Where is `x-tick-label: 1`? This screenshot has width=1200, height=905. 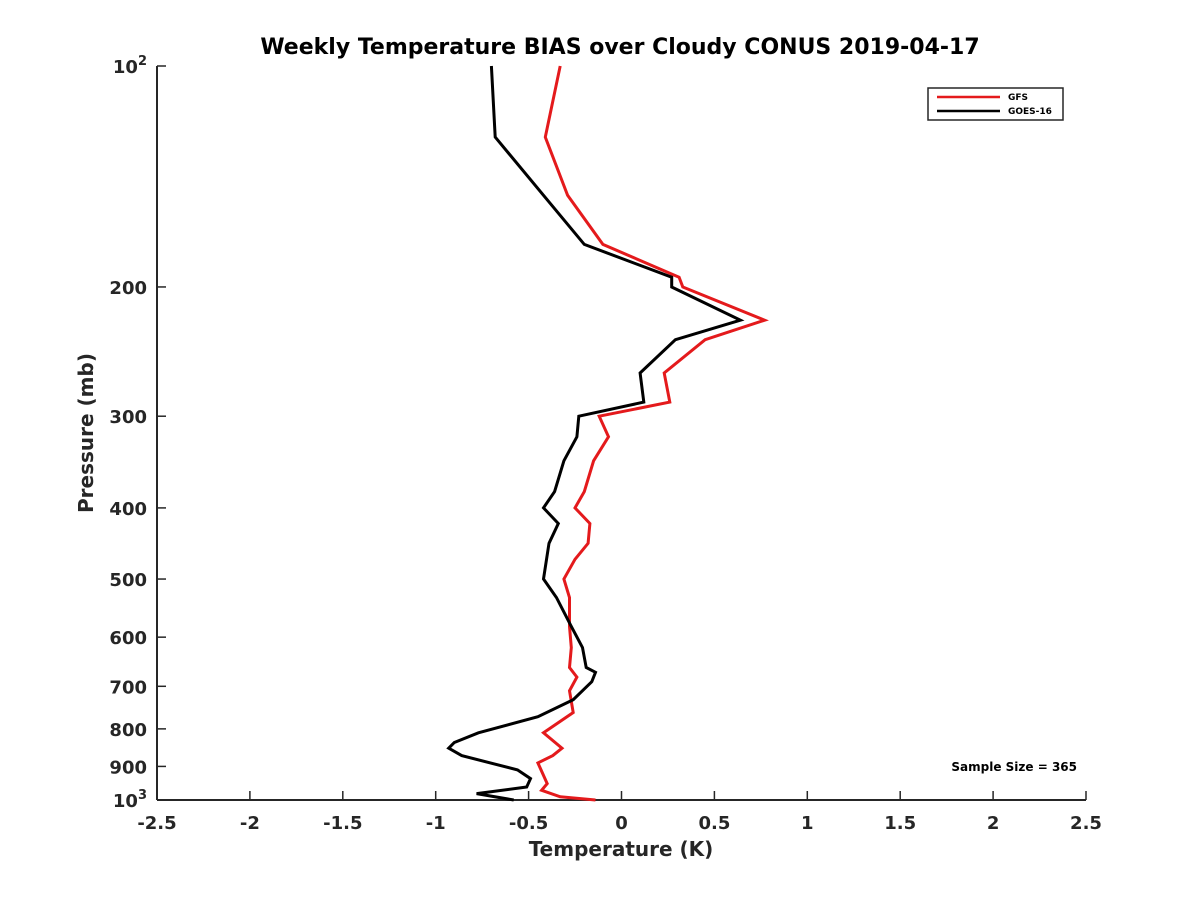 x-tick-label: 1 is located at coordinates (807, 823).